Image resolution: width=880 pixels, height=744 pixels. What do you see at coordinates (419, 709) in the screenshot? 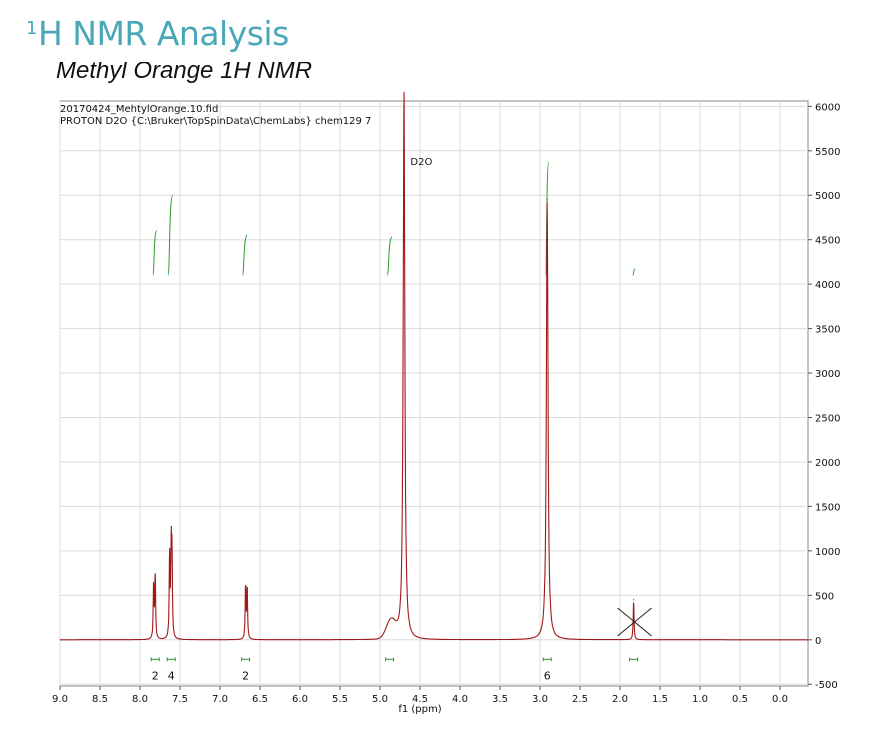
I see `x-axis-title: f1 (ppm)` at bounding box center [419, 709].